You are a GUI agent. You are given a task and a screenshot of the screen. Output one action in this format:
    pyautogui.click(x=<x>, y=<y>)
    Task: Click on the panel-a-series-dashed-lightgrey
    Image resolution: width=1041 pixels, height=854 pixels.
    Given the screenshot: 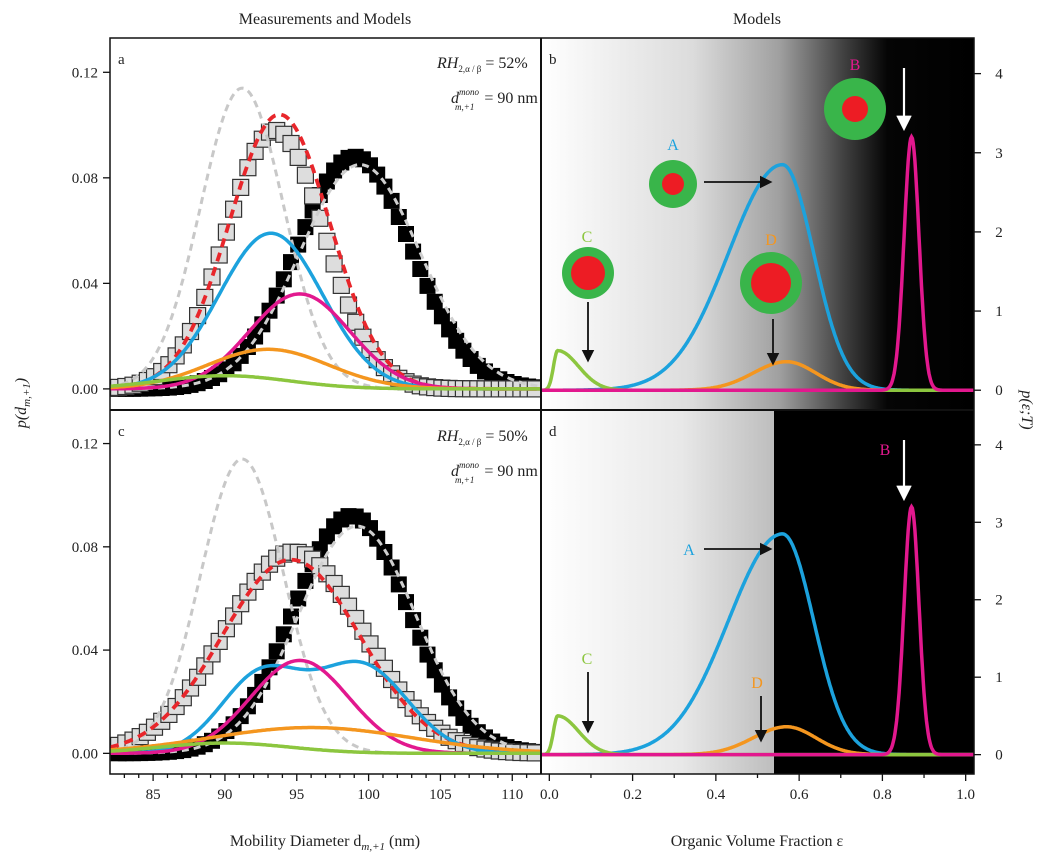 What is the action you would take?
    pyautogui.click(x=325, y=238)
    